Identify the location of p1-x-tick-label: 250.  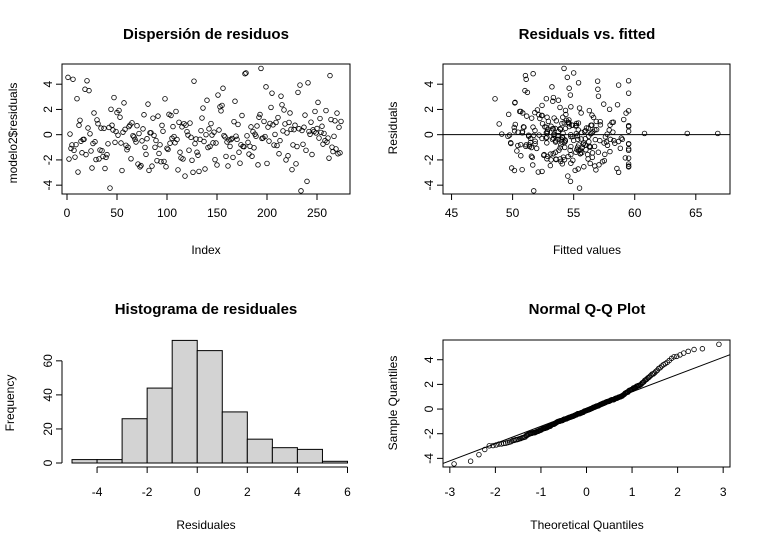
(317, 213).